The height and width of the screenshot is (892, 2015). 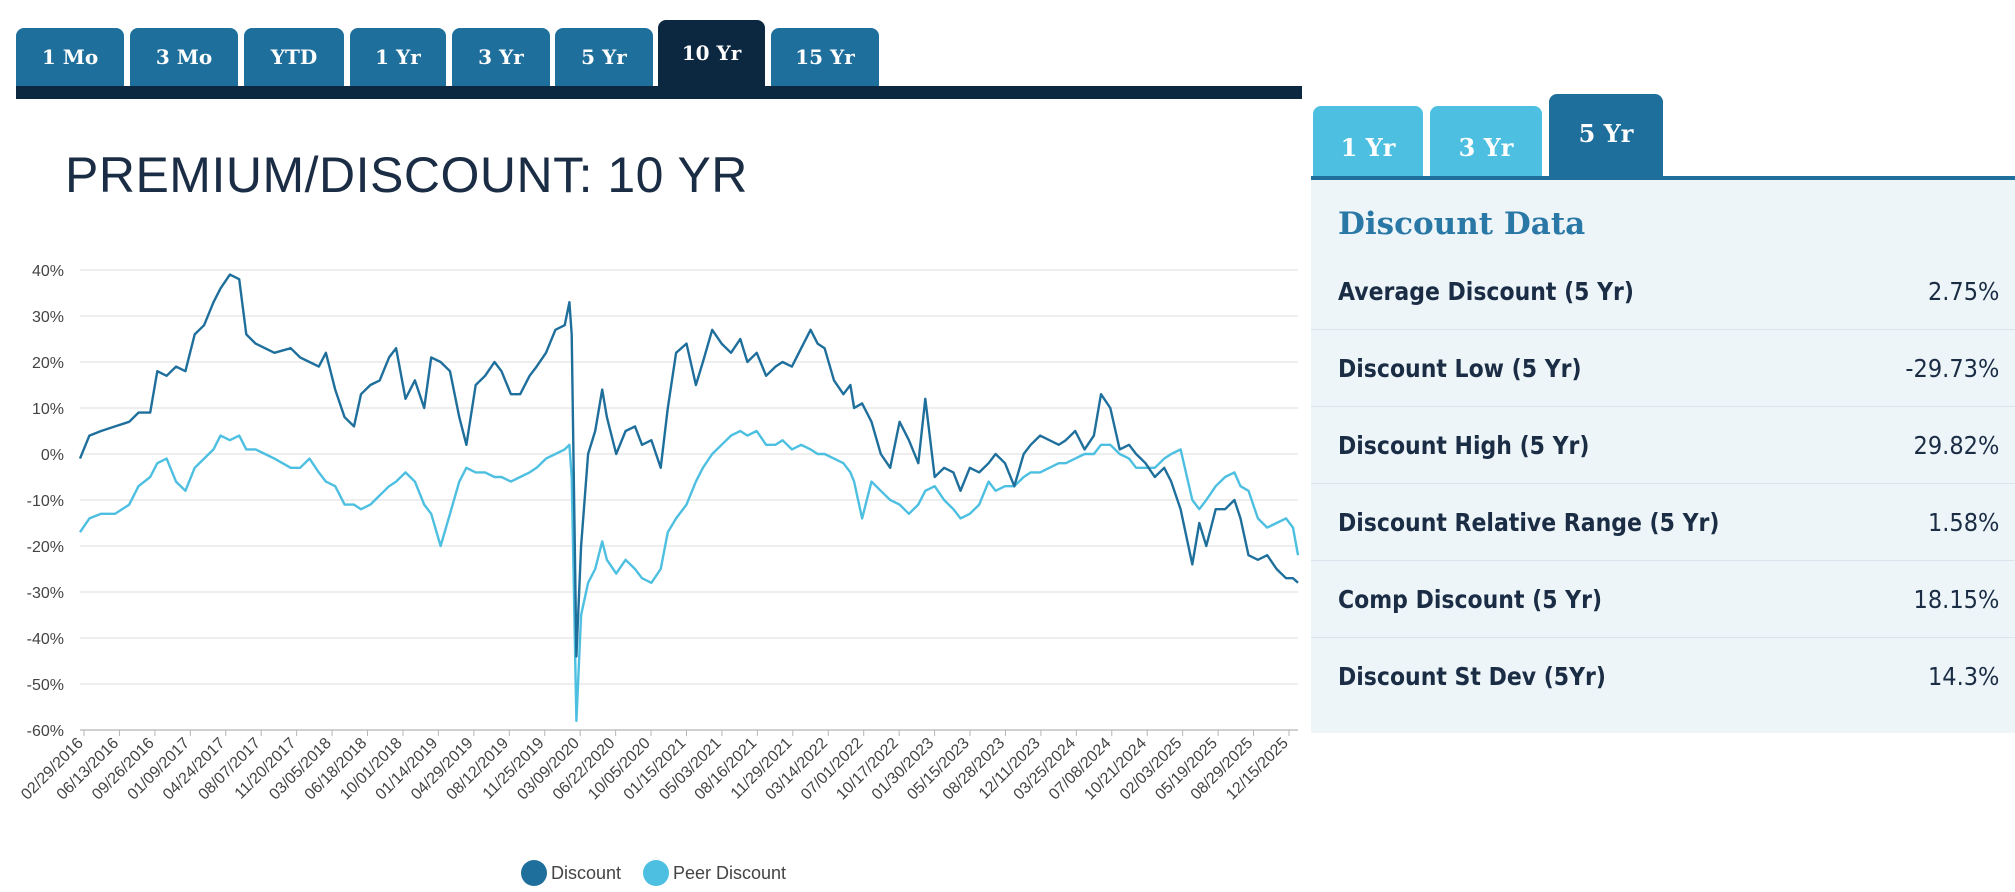 I want to click on stat-label: Discount Relative Range (5 Yr), so click(x=1529, y=522).